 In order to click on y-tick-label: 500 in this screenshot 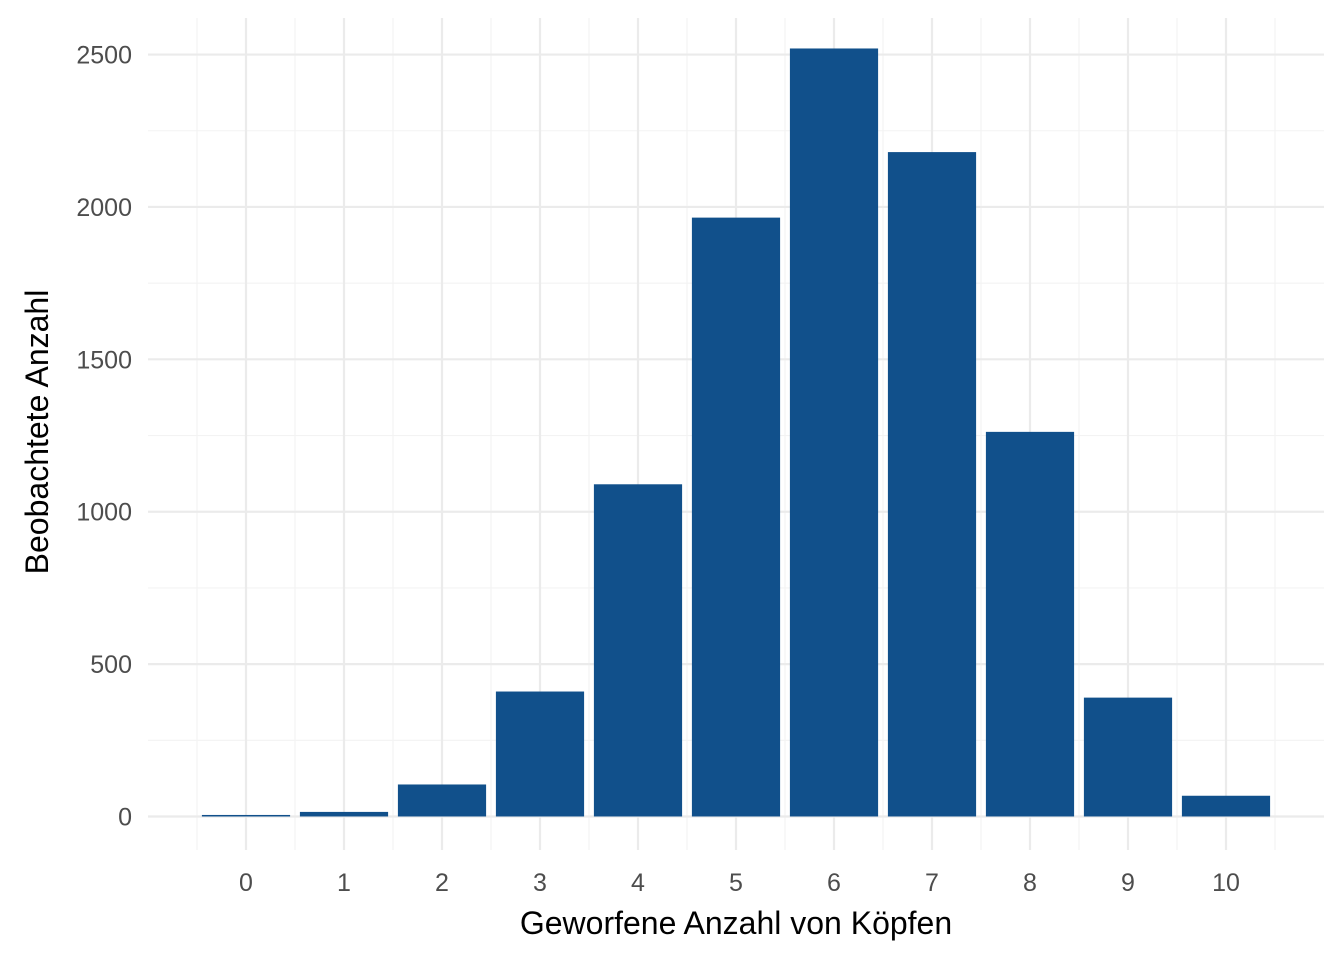, I will do `click(111, 665)`.